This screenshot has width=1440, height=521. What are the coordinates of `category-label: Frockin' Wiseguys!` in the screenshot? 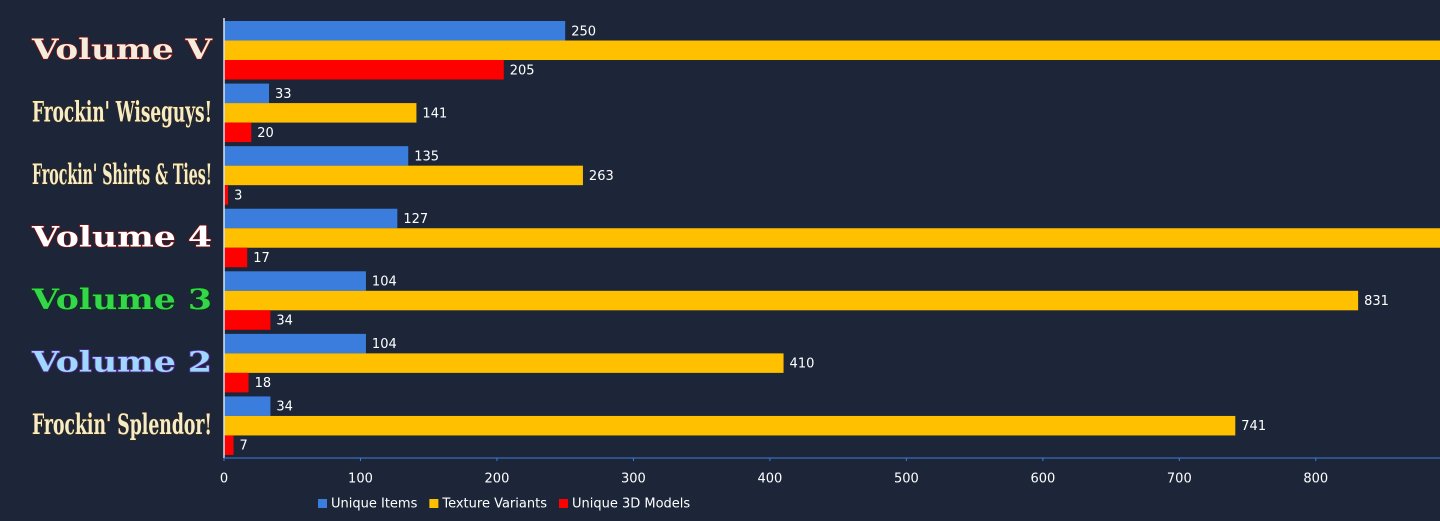 It's located at (122, 111).